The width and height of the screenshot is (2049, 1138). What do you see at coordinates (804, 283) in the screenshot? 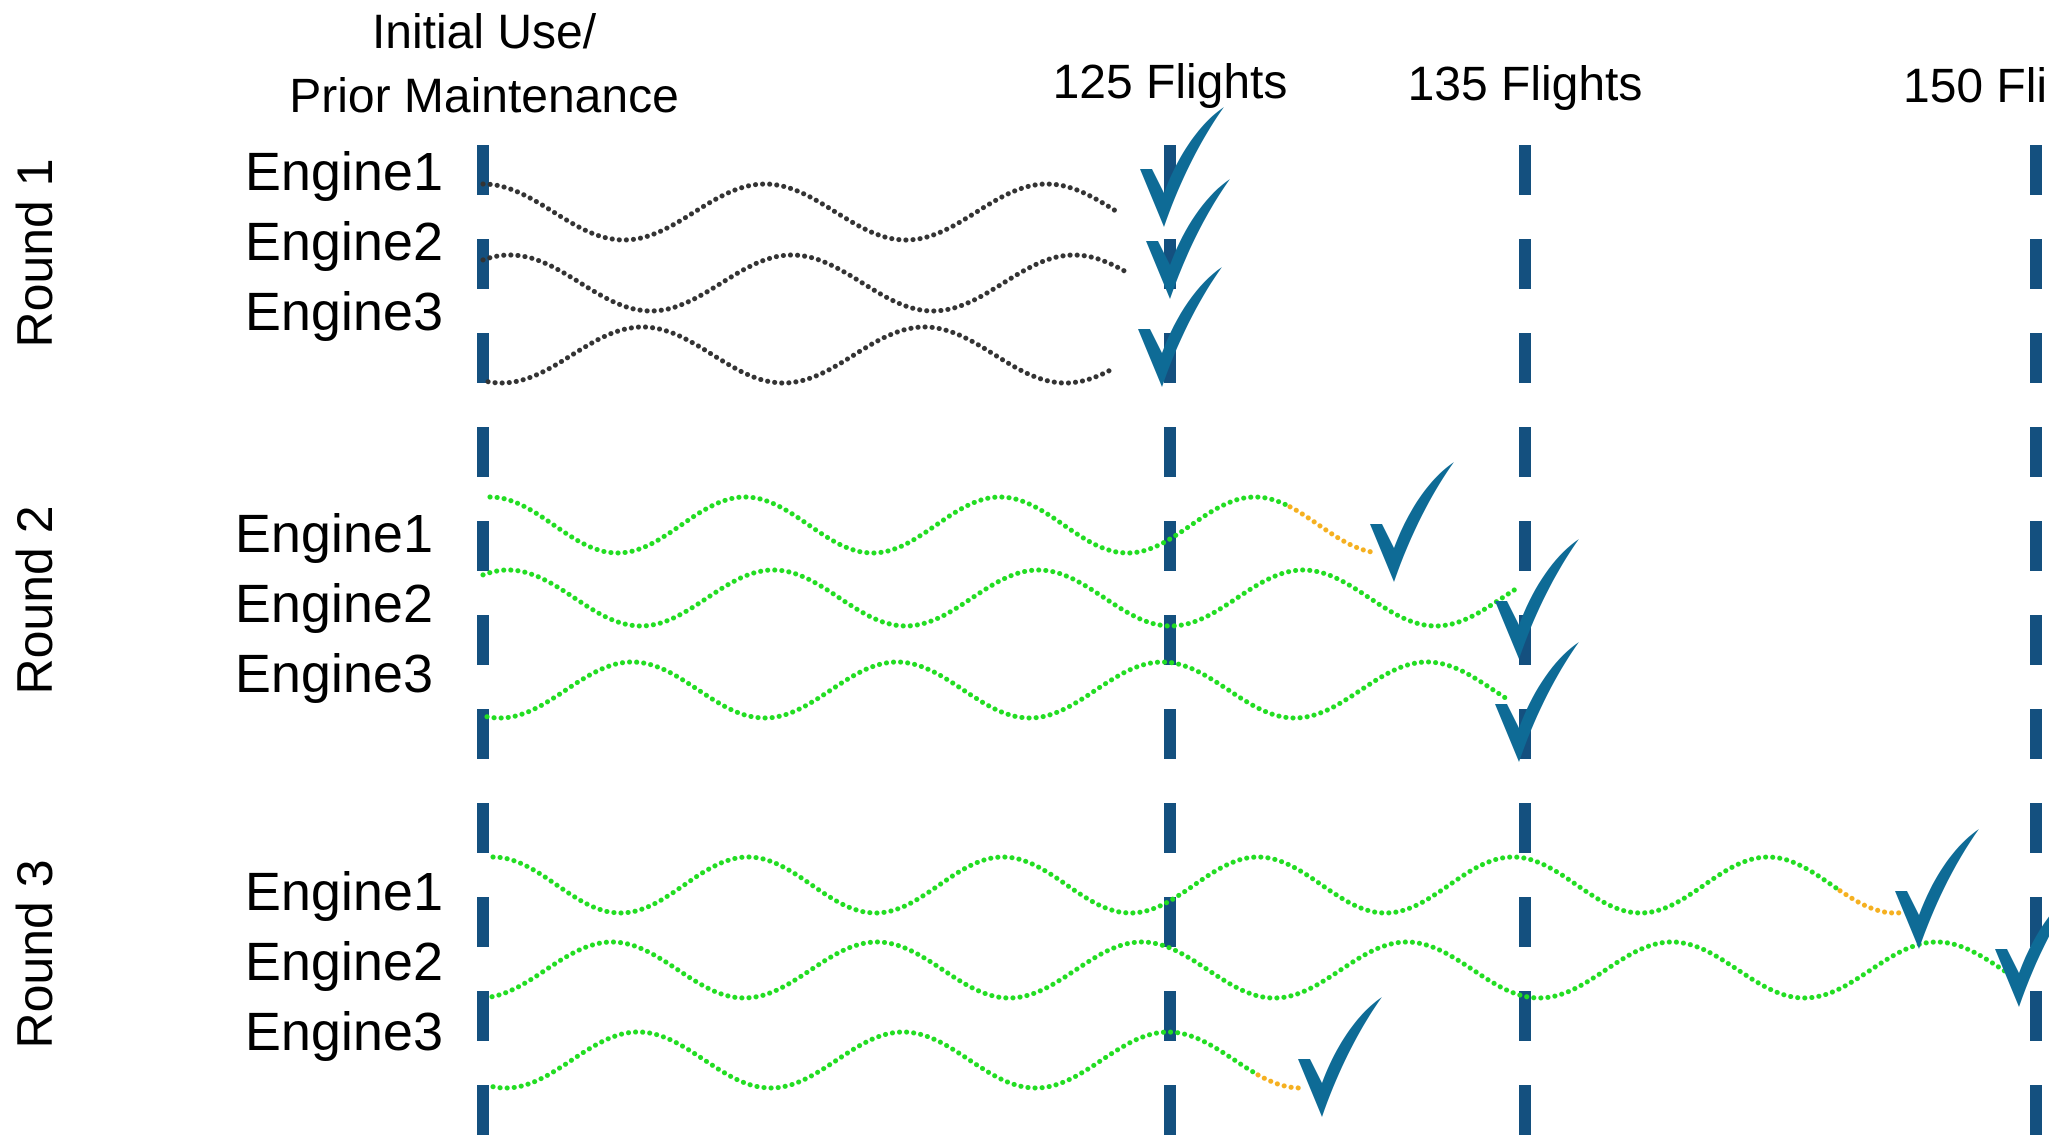
I see `round-1-engine2-wave` at bounding box center [804, 283].